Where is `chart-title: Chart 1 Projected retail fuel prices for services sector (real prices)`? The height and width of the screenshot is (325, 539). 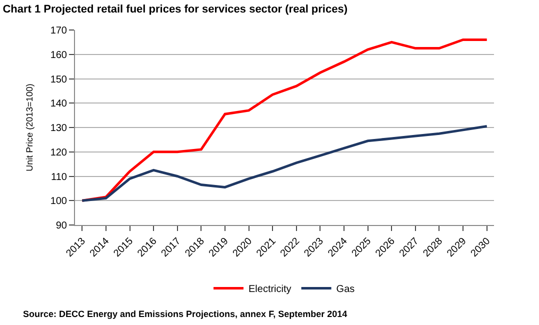
chart-title: Chart 1 Projected retail fuel prices for services sector (real prices) is located at coordinates (175, 10).